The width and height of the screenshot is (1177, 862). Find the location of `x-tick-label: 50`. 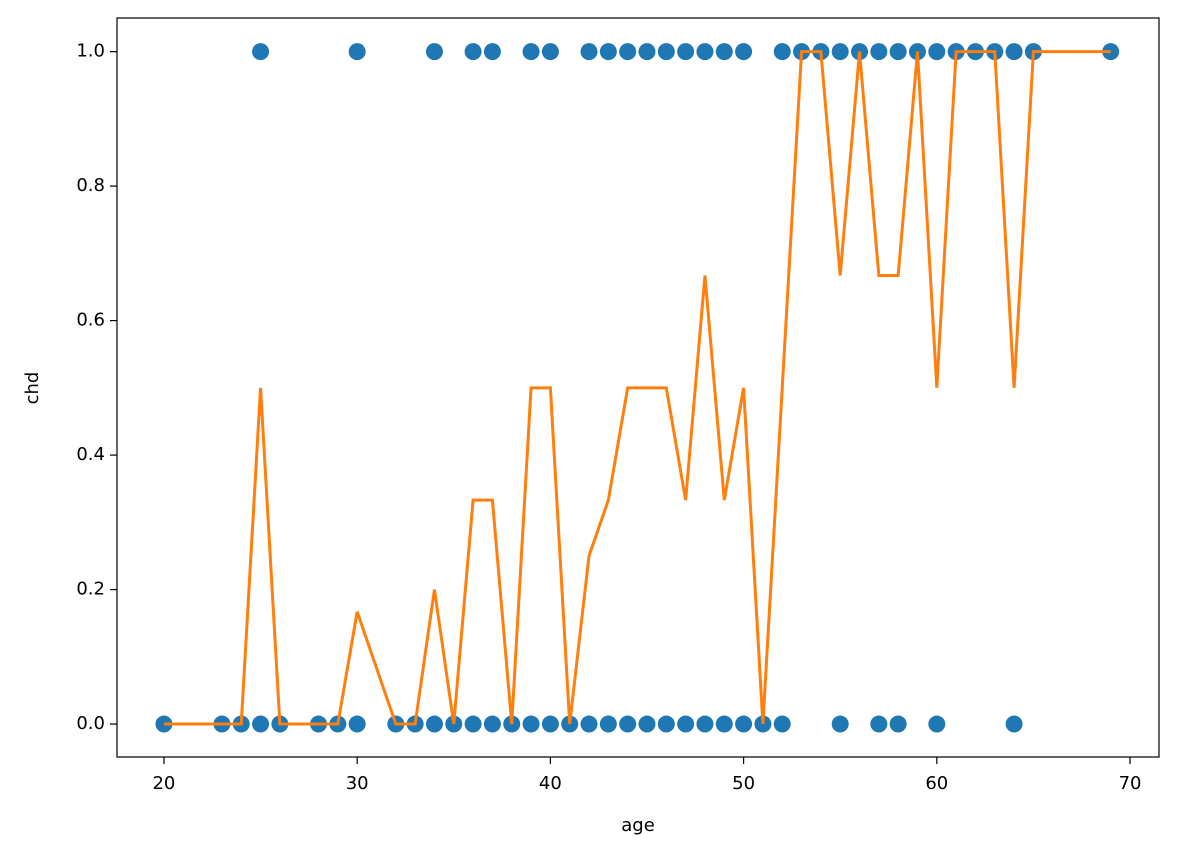

x-tick-label: 50 is located at coordinates (743, 783).